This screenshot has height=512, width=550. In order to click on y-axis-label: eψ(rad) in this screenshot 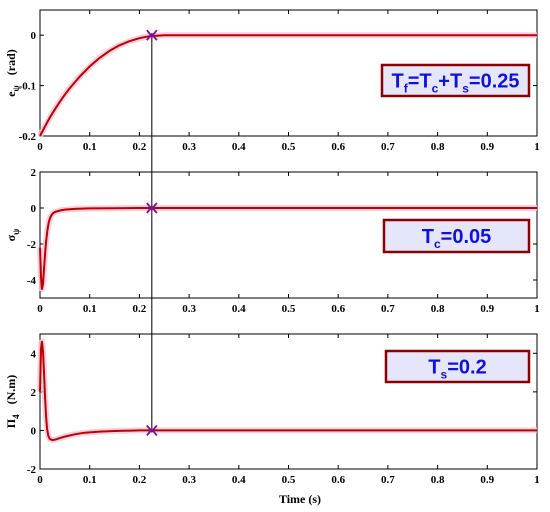, I will do `click(12, 73)`.